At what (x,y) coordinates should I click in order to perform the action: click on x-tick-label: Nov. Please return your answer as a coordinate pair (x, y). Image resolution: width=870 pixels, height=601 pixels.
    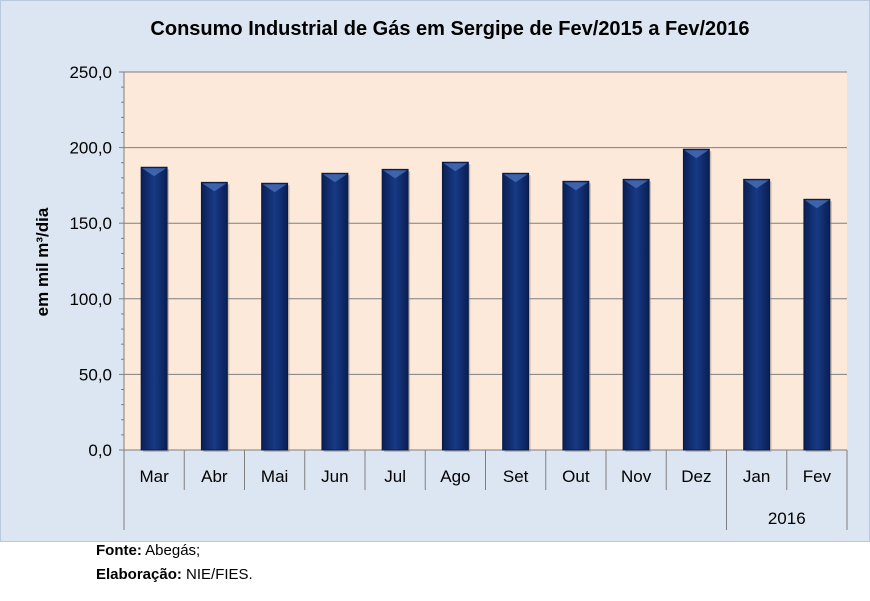
    Looking at the image, I should click on (636, 476).